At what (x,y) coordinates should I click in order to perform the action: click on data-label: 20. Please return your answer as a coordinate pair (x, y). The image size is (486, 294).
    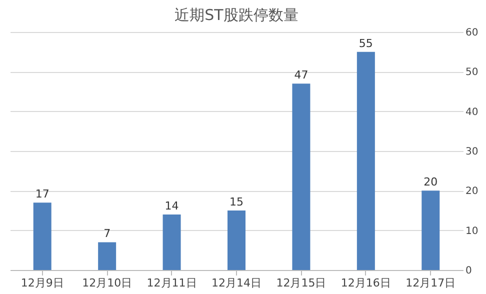
    Looking at the image, I should click on (431, 182).